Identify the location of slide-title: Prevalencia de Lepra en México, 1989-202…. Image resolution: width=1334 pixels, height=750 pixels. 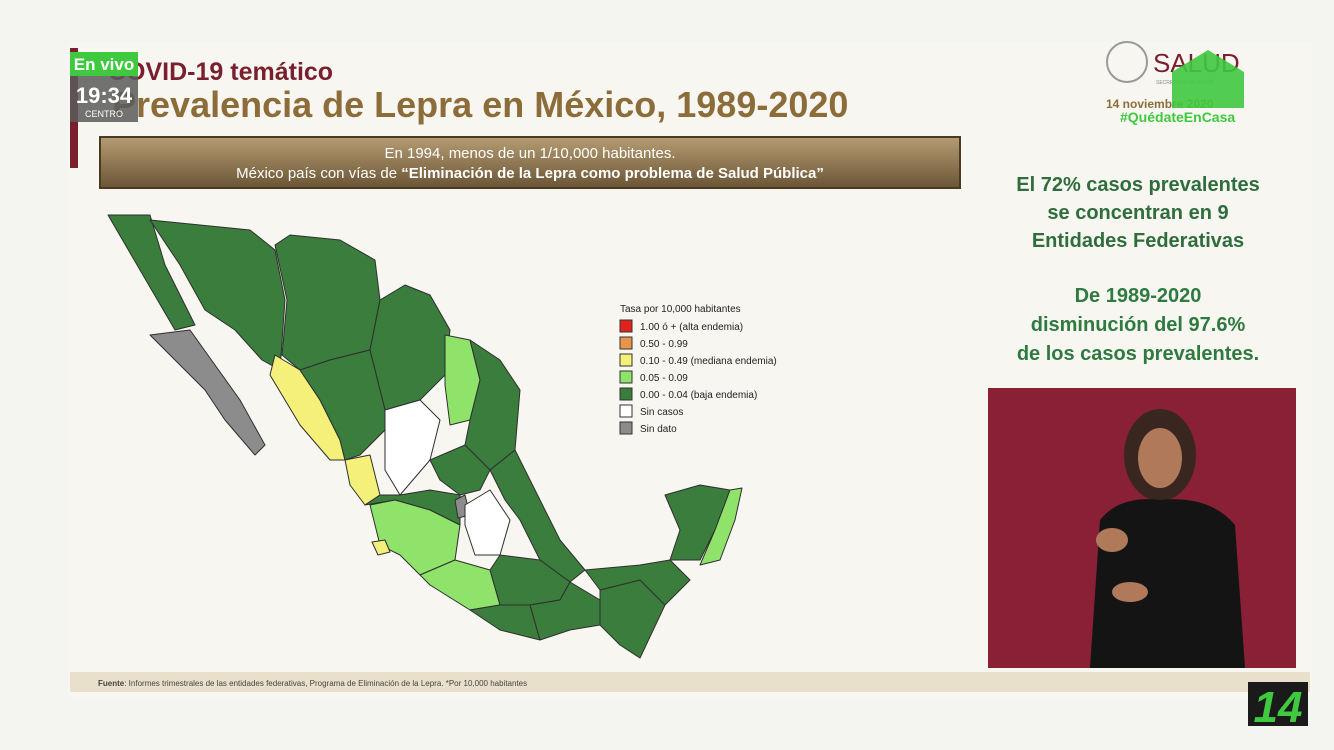
(480, 104).